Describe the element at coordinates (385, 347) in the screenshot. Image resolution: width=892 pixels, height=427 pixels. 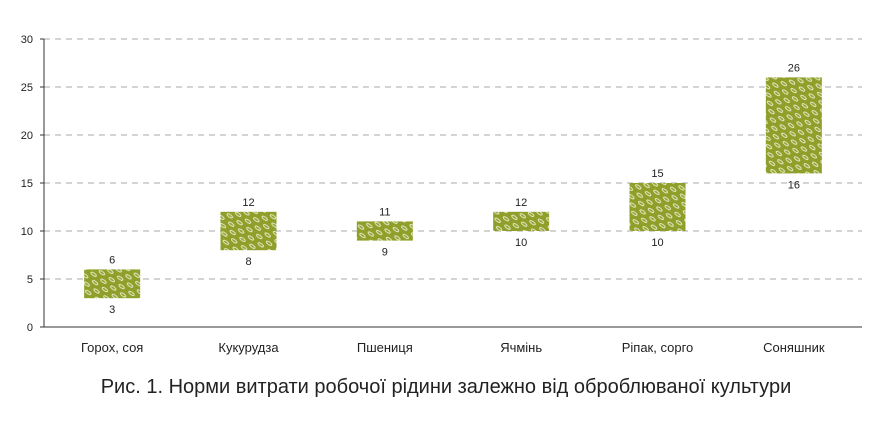
I see `x-category-label: Пшениця` at that location.